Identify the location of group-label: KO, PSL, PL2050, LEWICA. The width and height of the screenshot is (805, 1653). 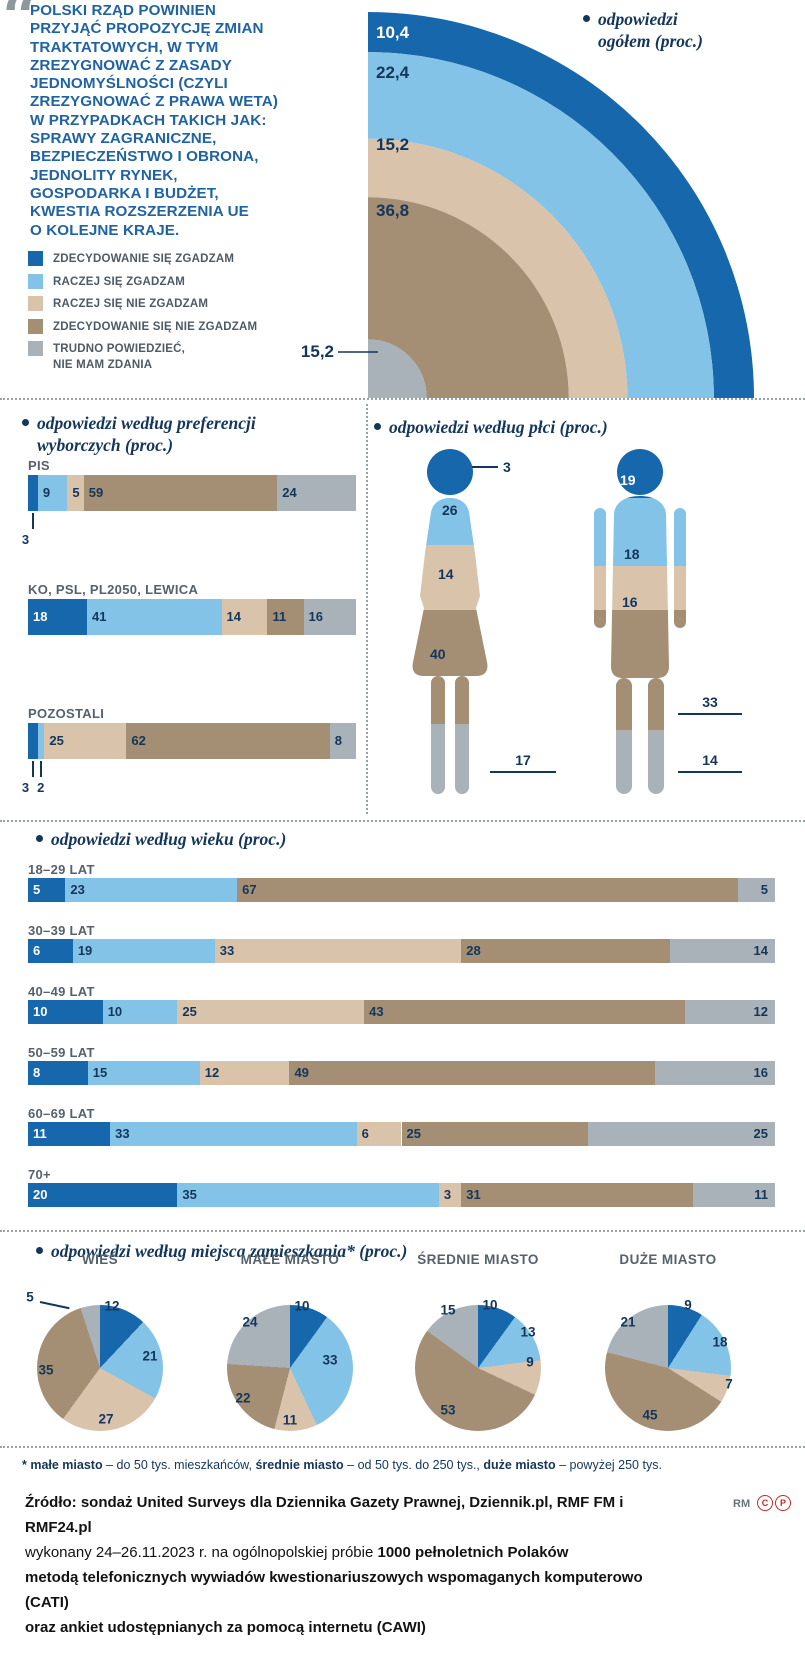
(113, 589).